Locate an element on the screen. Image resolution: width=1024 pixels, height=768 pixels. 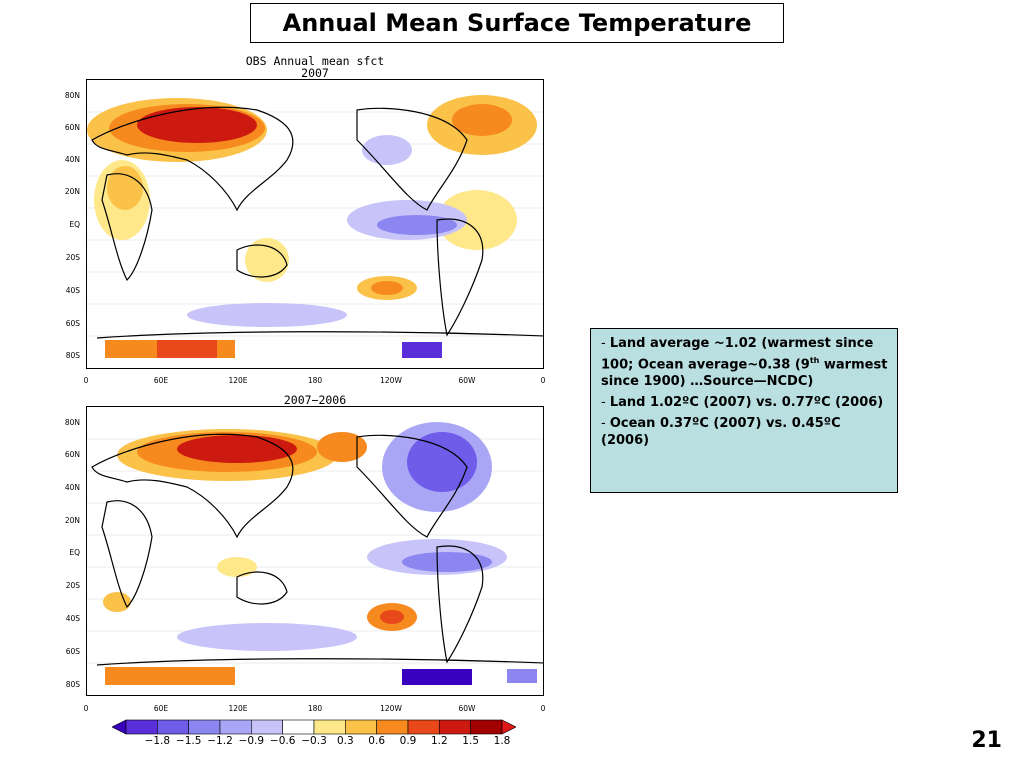
bottom-lat-20n: 20N is located at coordinates (72, 520).